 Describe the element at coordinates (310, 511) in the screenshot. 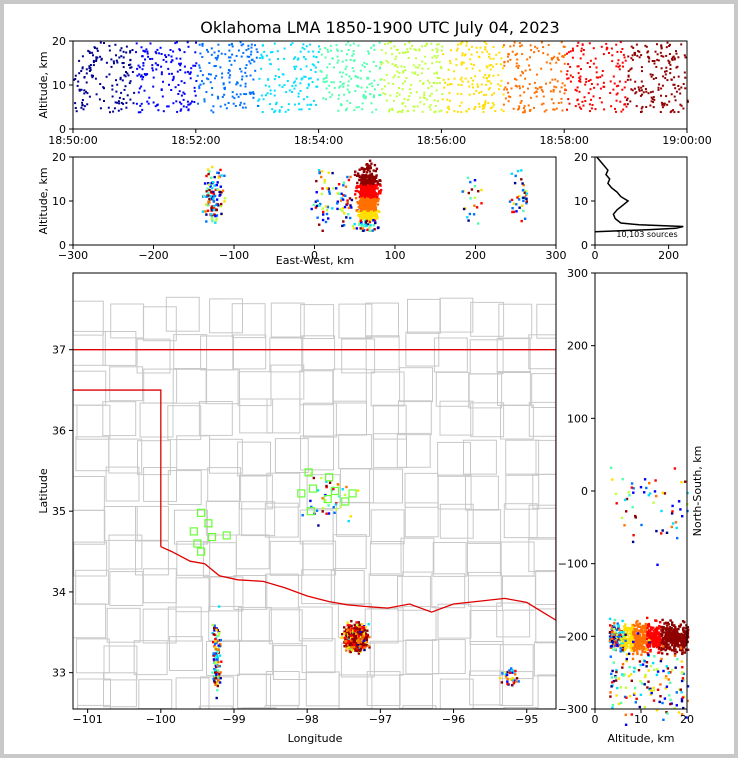

I see `station-marker` at that location.